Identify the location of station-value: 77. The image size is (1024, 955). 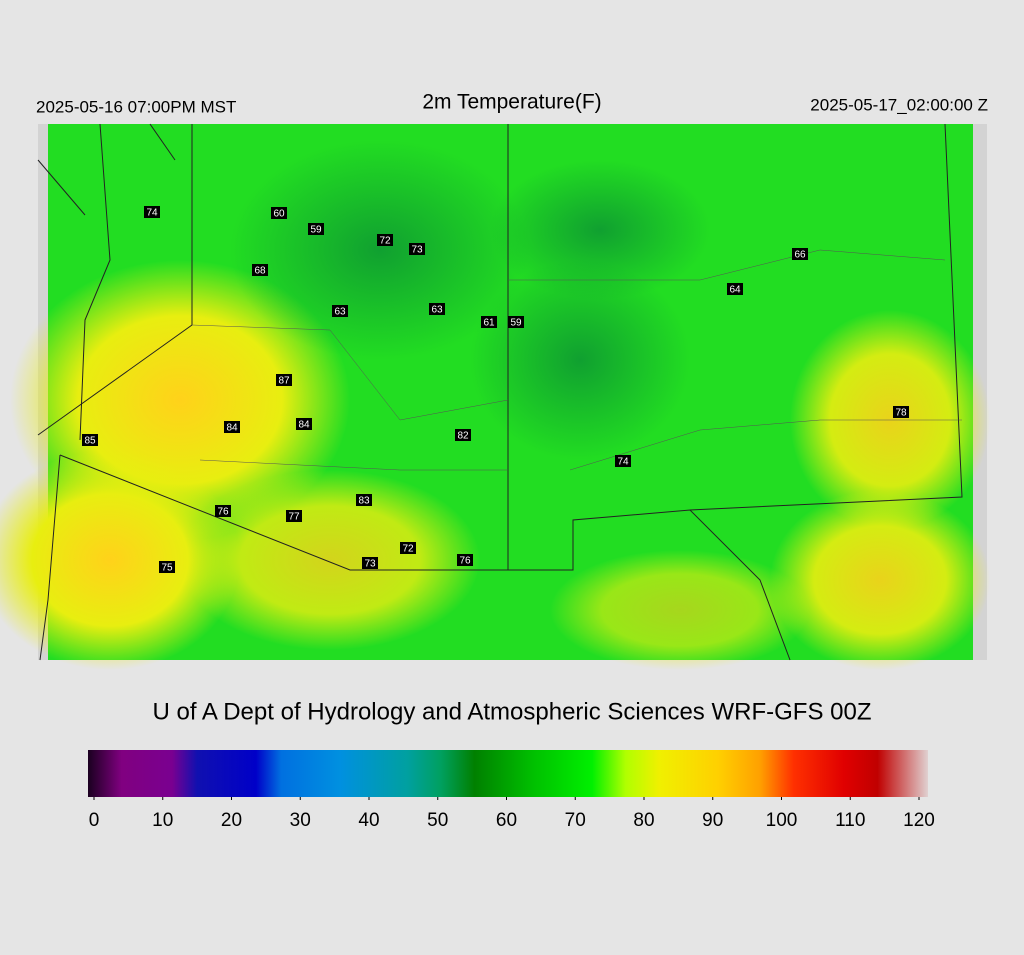
(294, 517).